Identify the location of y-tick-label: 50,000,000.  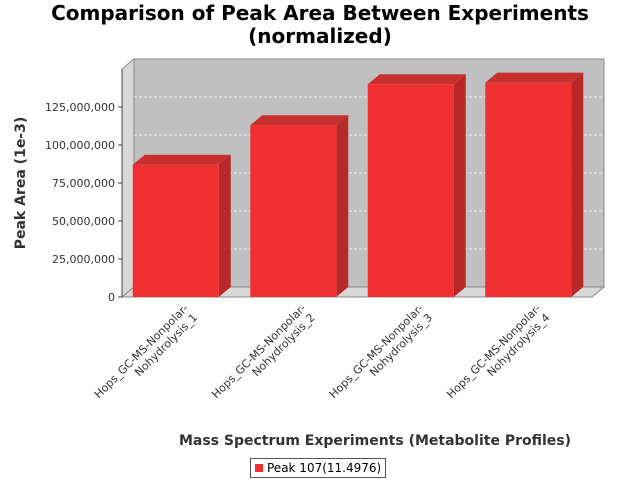
(83, 221).